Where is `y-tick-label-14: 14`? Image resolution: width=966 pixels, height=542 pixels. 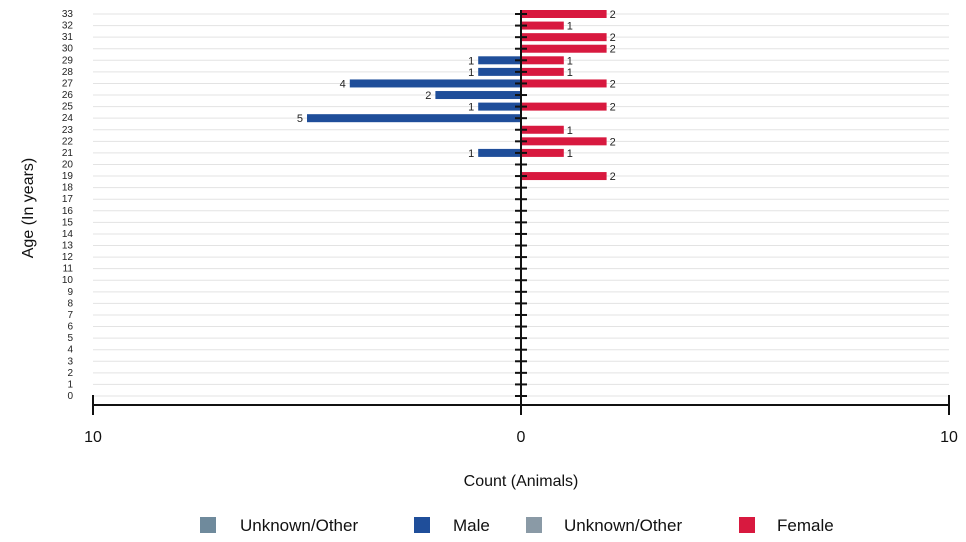
y-tick-label-14: 14 is located at coordinates (68, 234).